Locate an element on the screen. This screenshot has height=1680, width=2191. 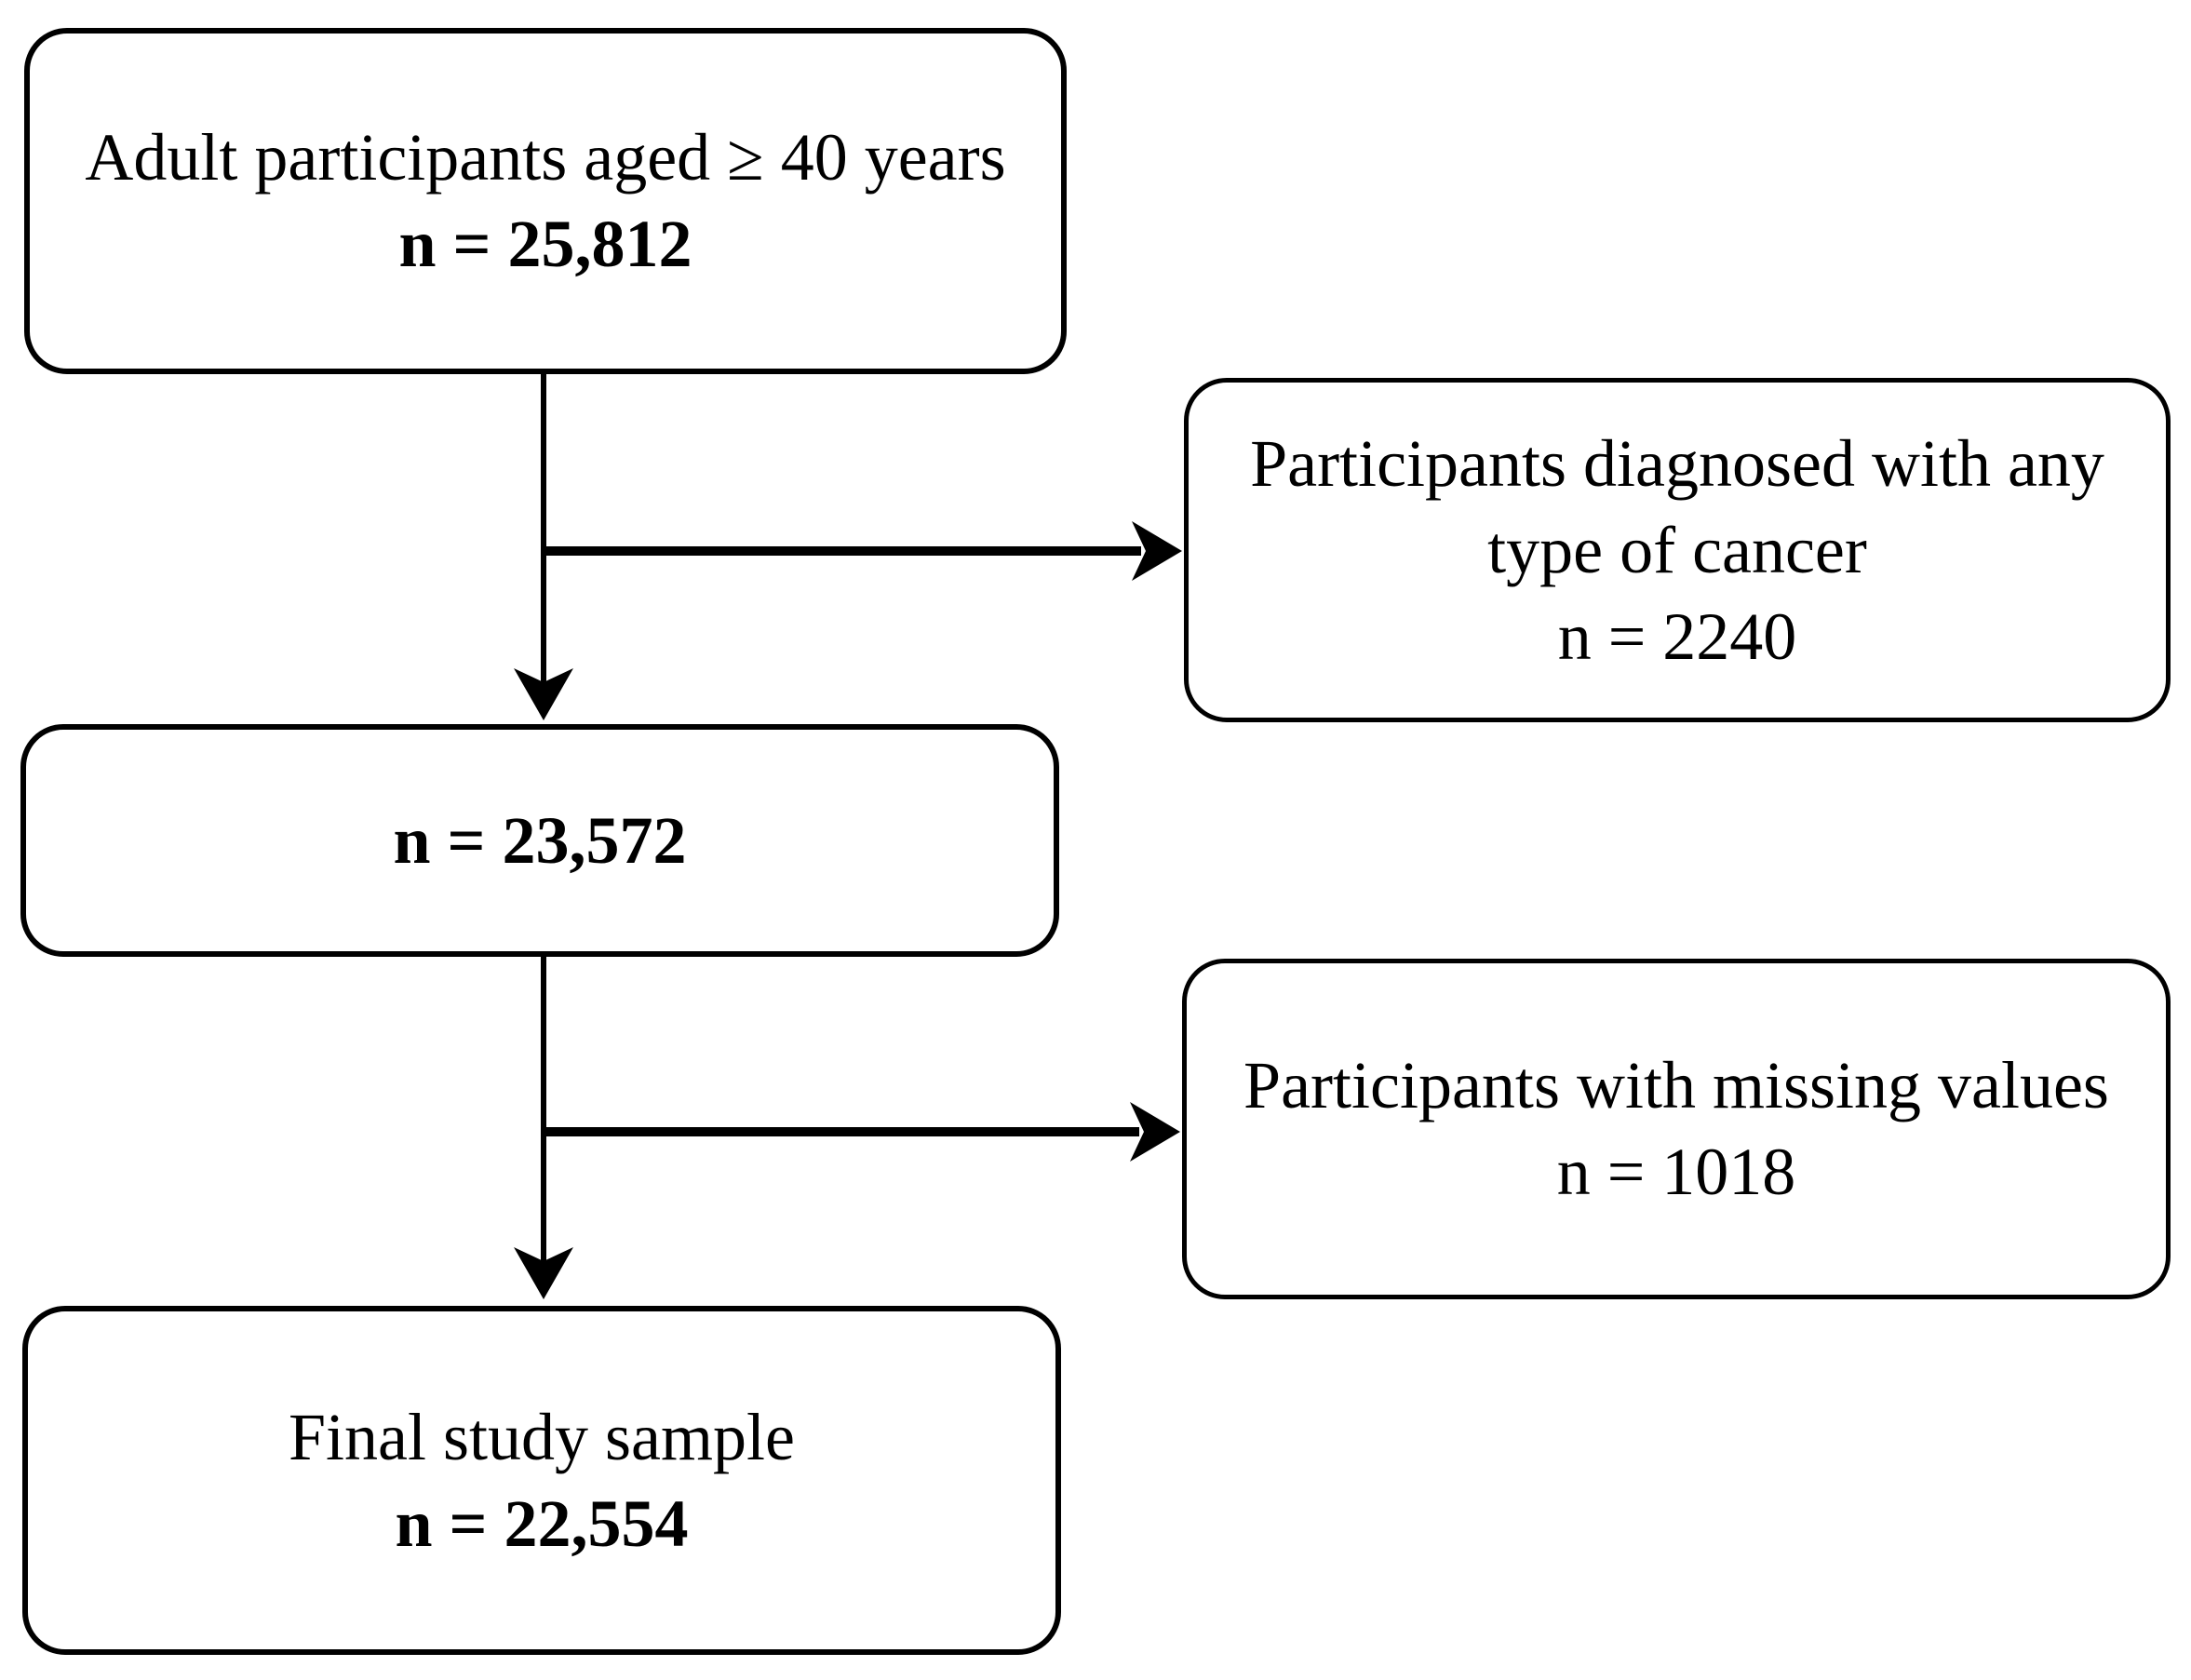
box-final-description: Final study sample is located at coordinates (542, 1436).